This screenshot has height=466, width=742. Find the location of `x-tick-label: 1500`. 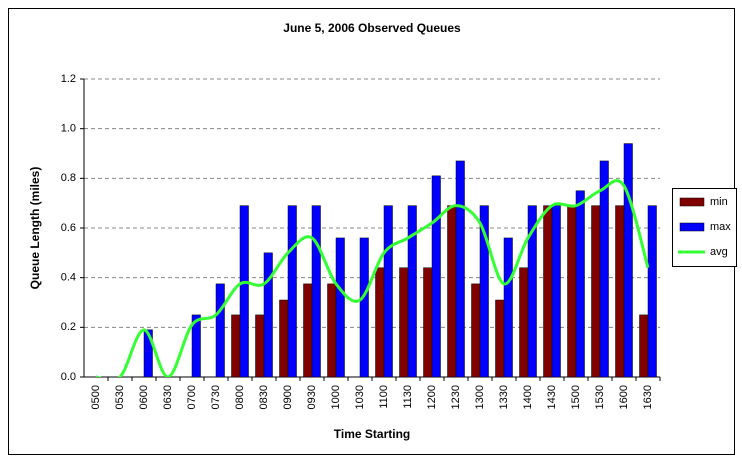

x-tick-label: 1500 is located at coordinates (576, 397).